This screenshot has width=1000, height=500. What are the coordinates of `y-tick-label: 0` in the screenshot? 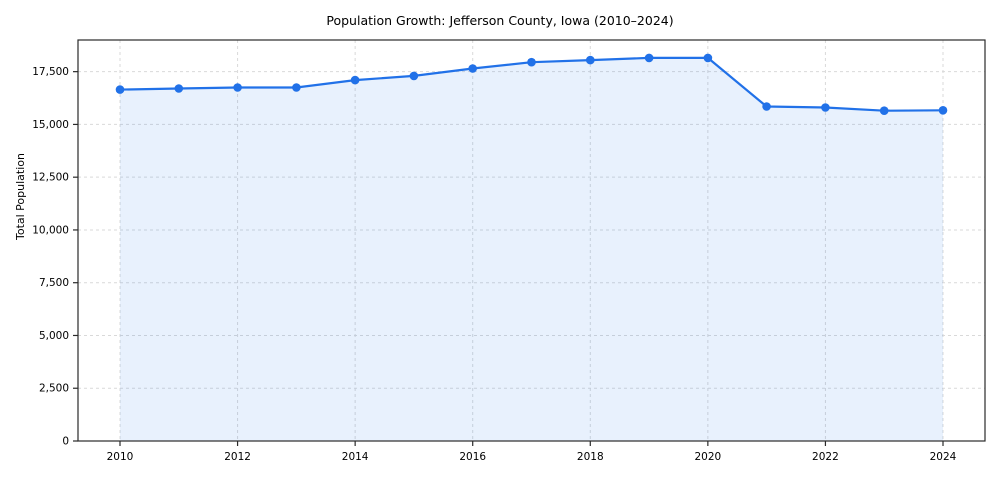 It's located at (65, 442).